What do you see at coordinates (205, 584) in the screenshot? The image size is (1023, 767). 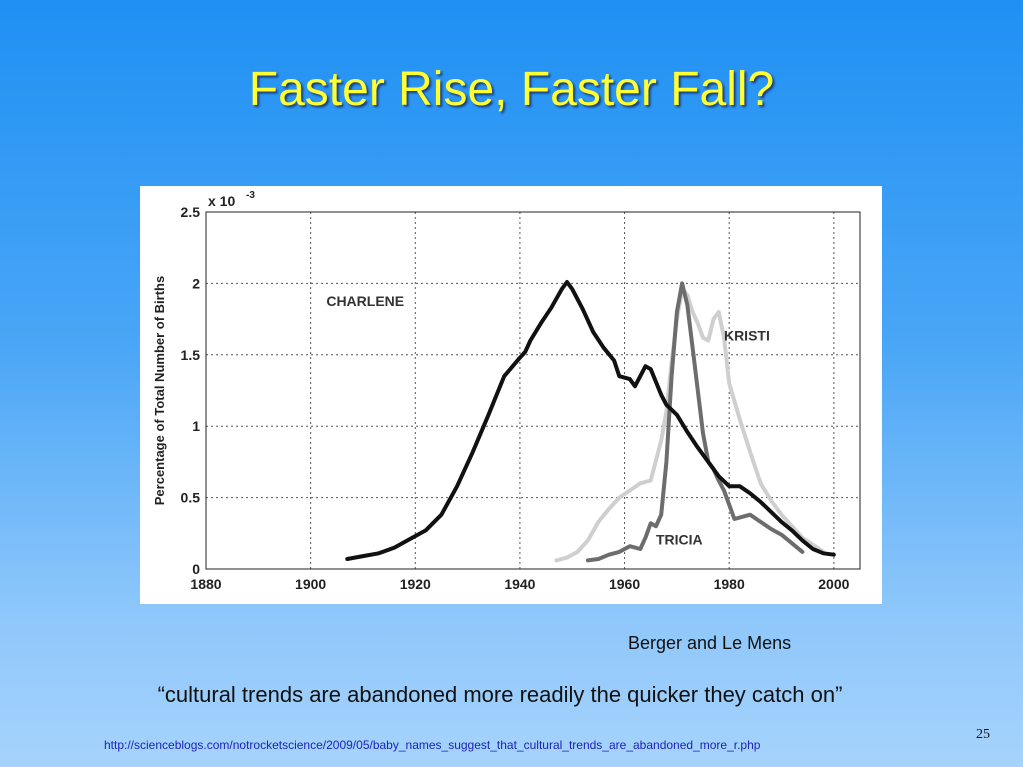 I see `x-tick-label: 1880` at bounding box center [205, 584].